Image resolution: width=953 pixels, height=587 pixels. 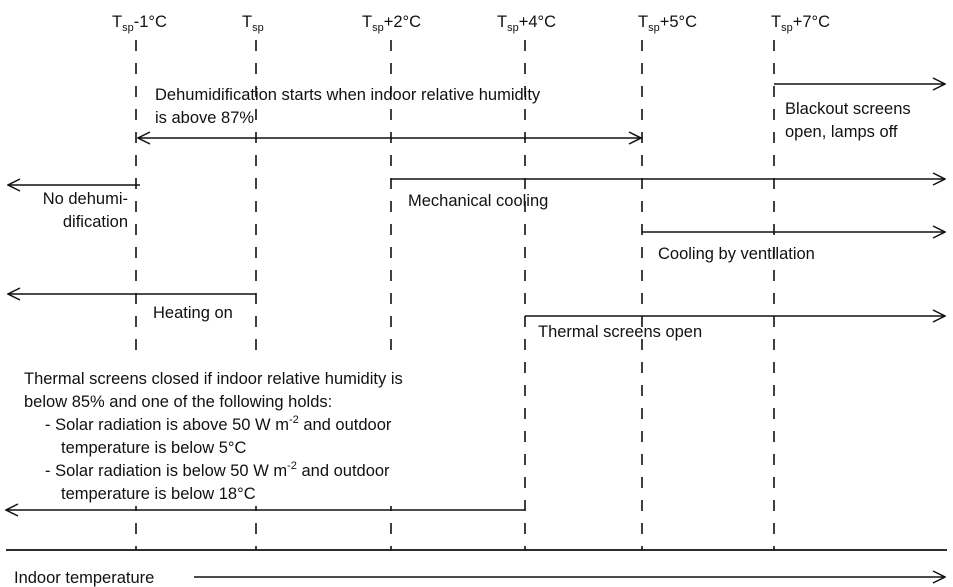 What do you see at coordinates (253, 23) in the screenshot?
I see `threshold-label-setpoint: Tsp` at bounding box center [253, 23].